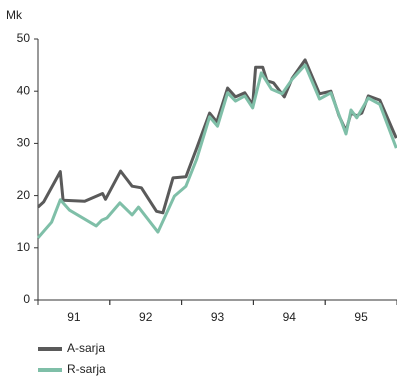  I want to click on y-tick-label: 40, so click(24, 90).